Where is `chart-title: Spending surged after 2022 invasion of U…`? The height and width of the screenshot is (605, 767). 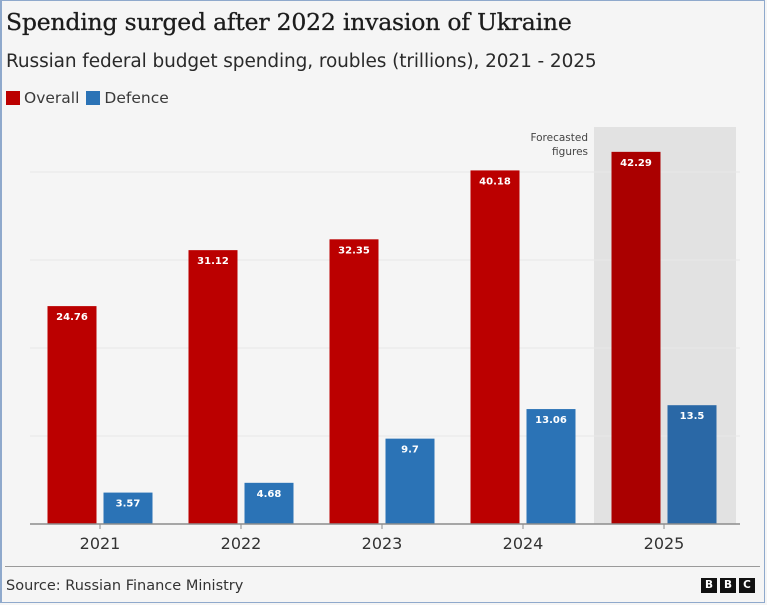
chart-title: Spending surged after 2022 invasion of U… is located at coordinates (289, 22).